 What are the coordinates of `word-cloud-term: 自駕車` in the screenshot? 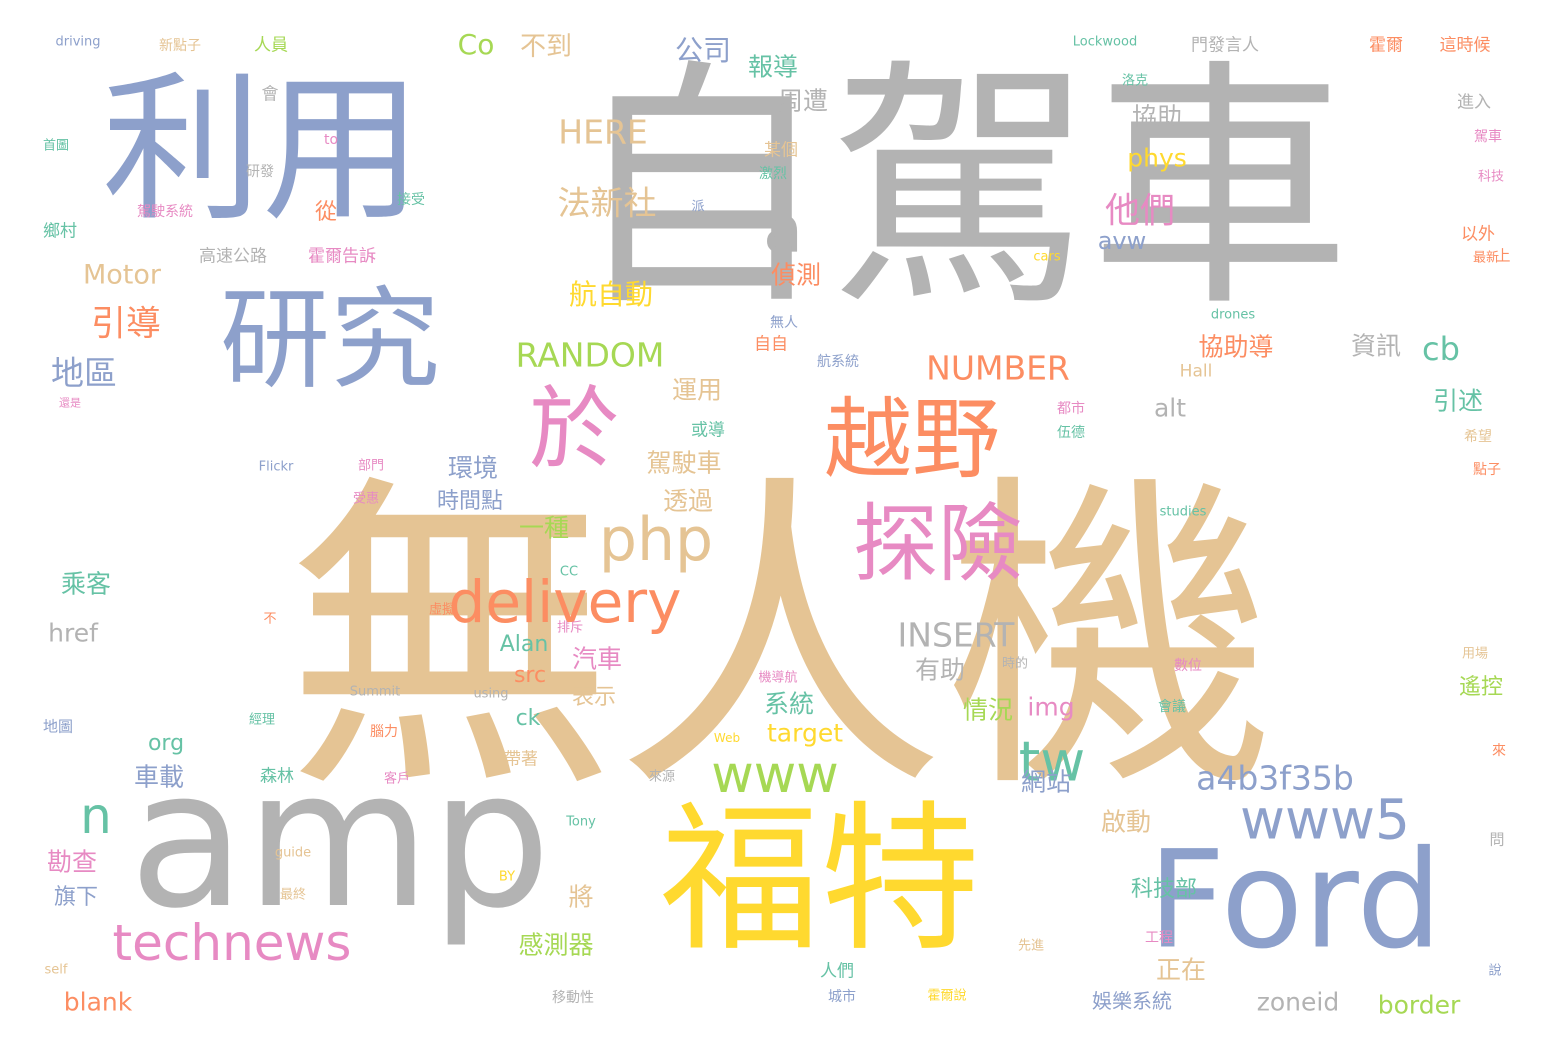 It's located at (960, 190).